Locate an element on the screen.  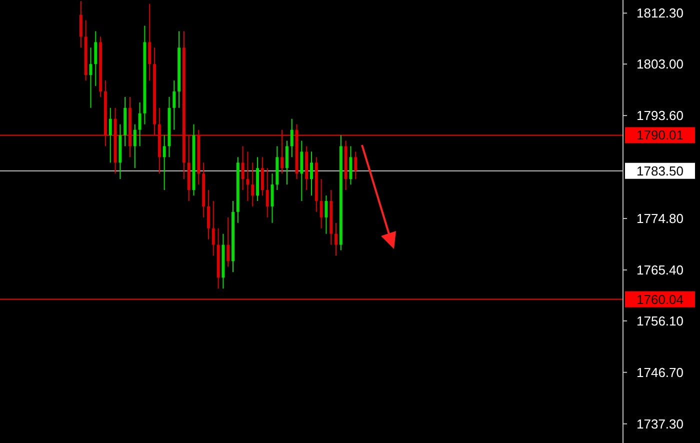
ref-line-label: 1760.04 is located at coordinates (660, 299).